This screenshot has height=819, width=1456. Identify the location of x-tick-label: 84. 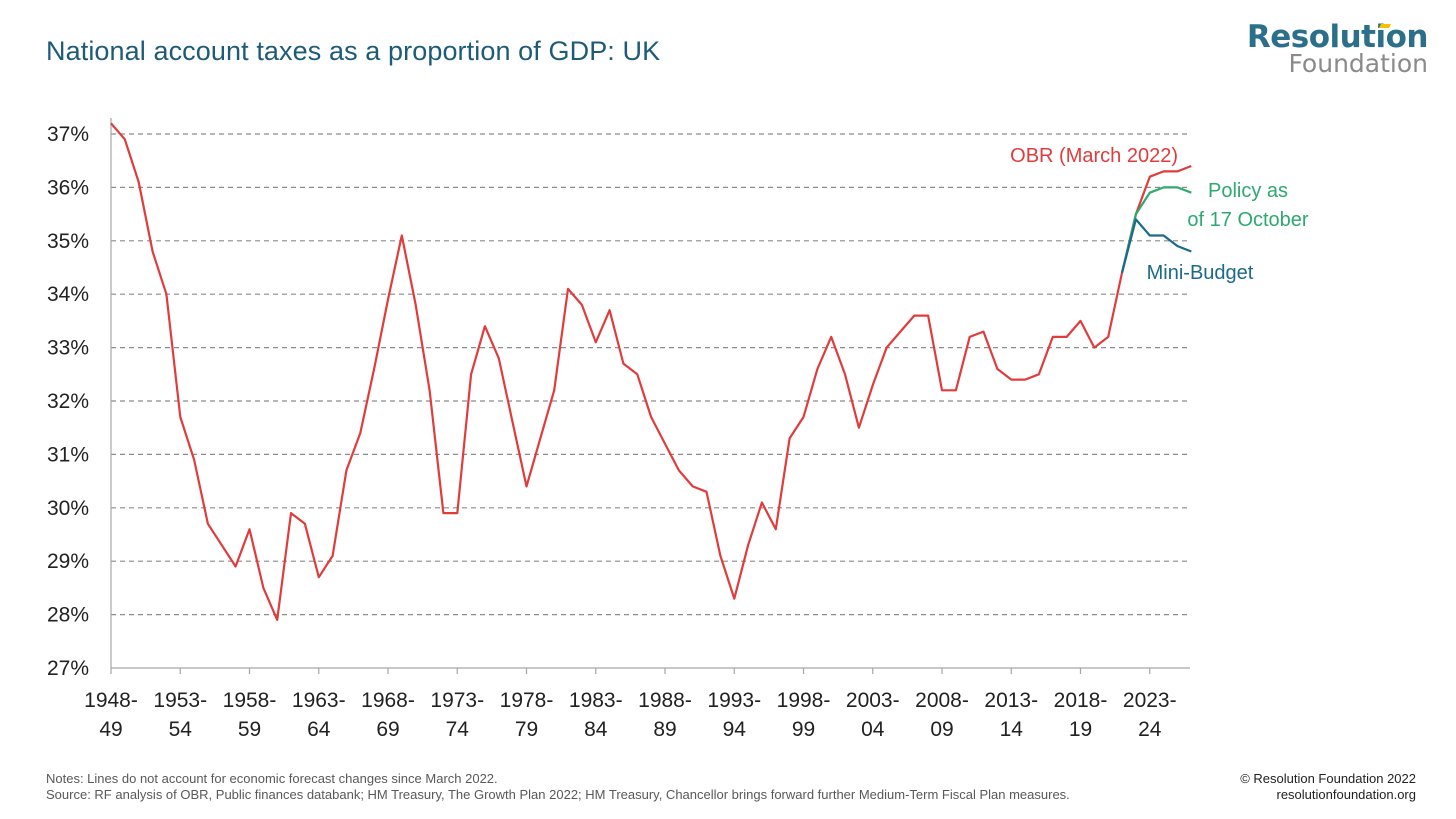
(596, 729).